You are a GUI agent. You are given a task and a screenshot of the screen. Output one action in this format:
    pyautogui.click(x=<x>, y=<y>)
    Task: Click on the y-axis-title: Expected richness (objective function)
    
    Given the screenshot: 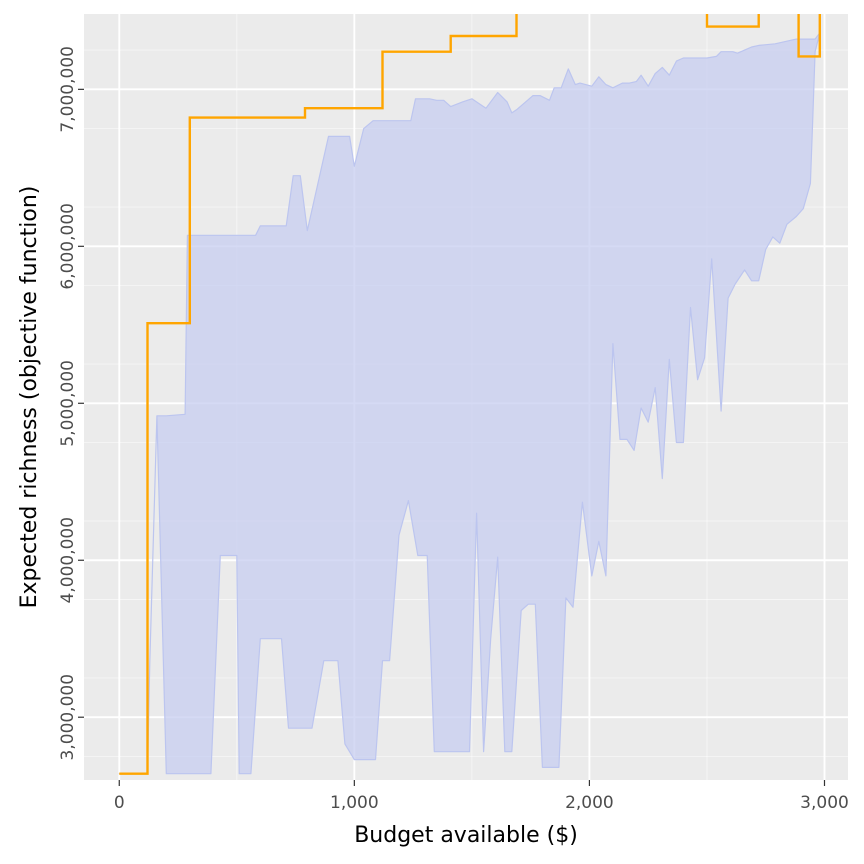 What is the action you would take?
    pyautogui.click(x=29, y=397)
    